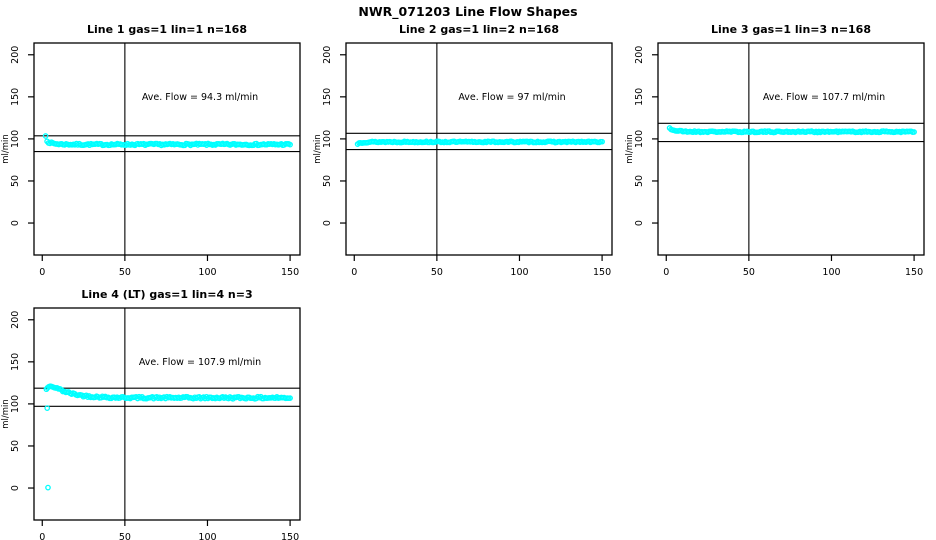  What do you see at coordinates (200, 362) in the screenshot?
I see `ave-flow-annotation: Ave. Flow = 107.9 ml/min` at bounding box center [200, 362].